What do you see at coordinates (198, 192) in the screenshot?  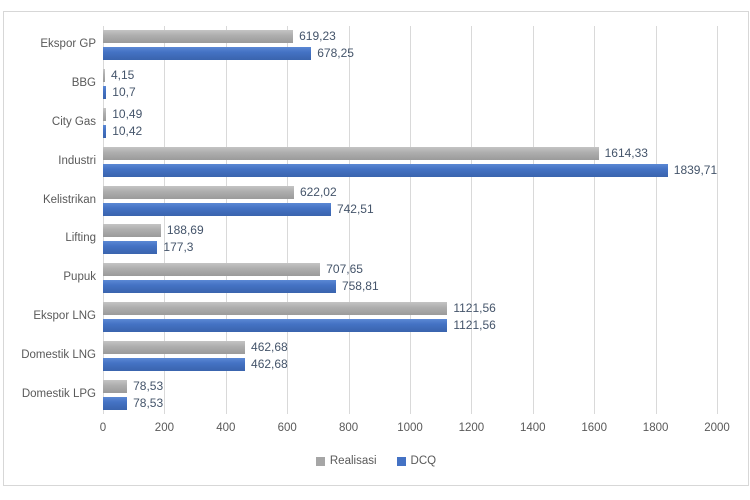 I see `bar-realisasi-kelistrikan` at bounding box center [198, 192].